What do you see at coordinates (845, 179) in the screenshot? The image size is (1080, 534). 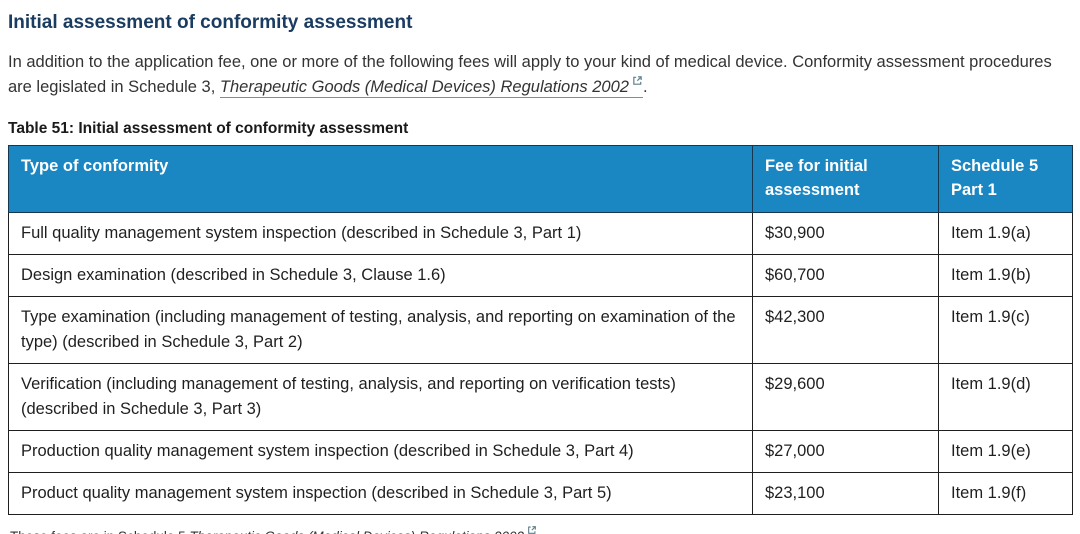 I see `column-header-fee-initial-assessment: Fee for initial assessment` at bounding box center [845, 179].